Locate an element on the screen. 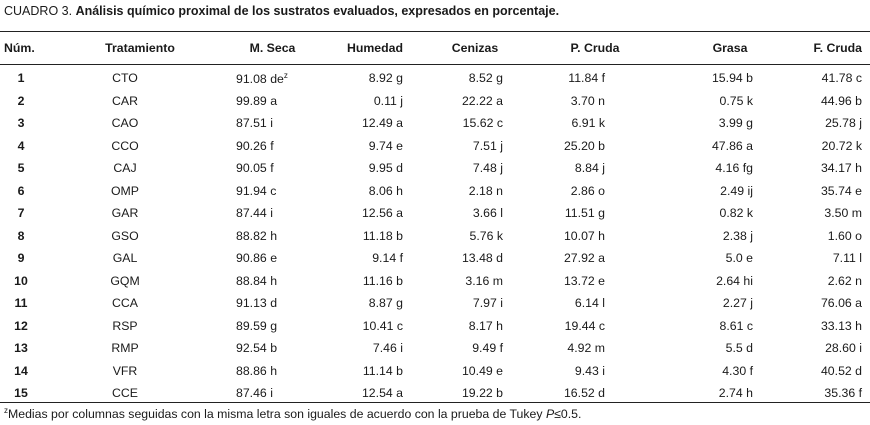 The width and height of the screenshot is (870, 425). cell-grasa: 5.0 e is located at coordinates (730, 258).